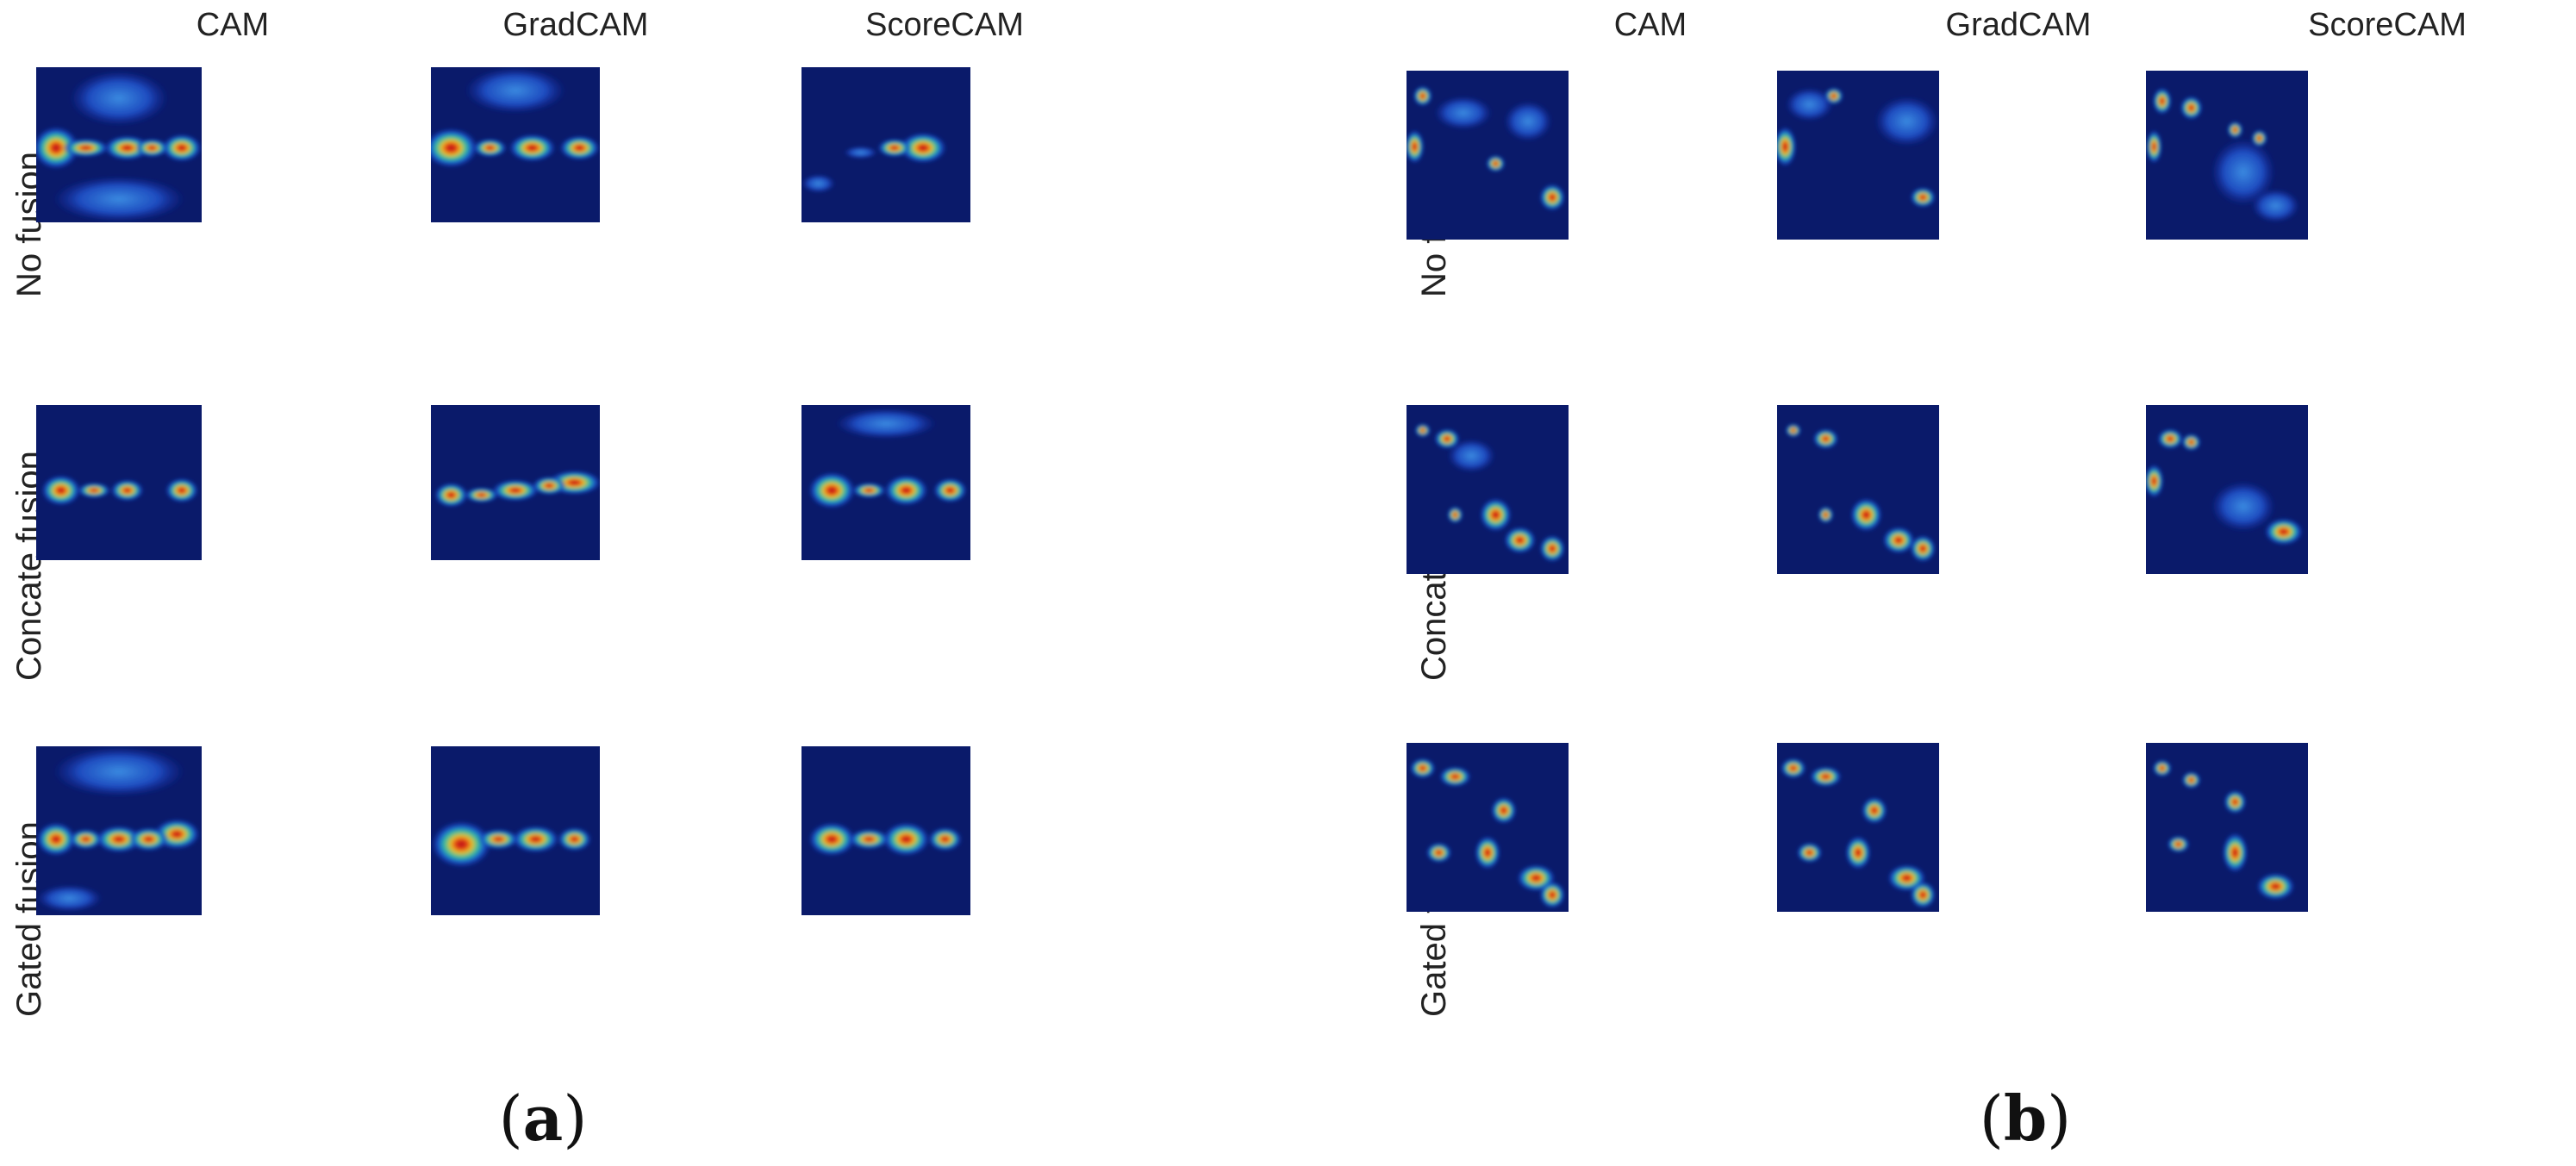 The width and height of the screenshot is (2576, 1166). Describe the element at coordinates (1488, 828) in the screenshot. I see `heatmap-b-r3-c1` at that location.